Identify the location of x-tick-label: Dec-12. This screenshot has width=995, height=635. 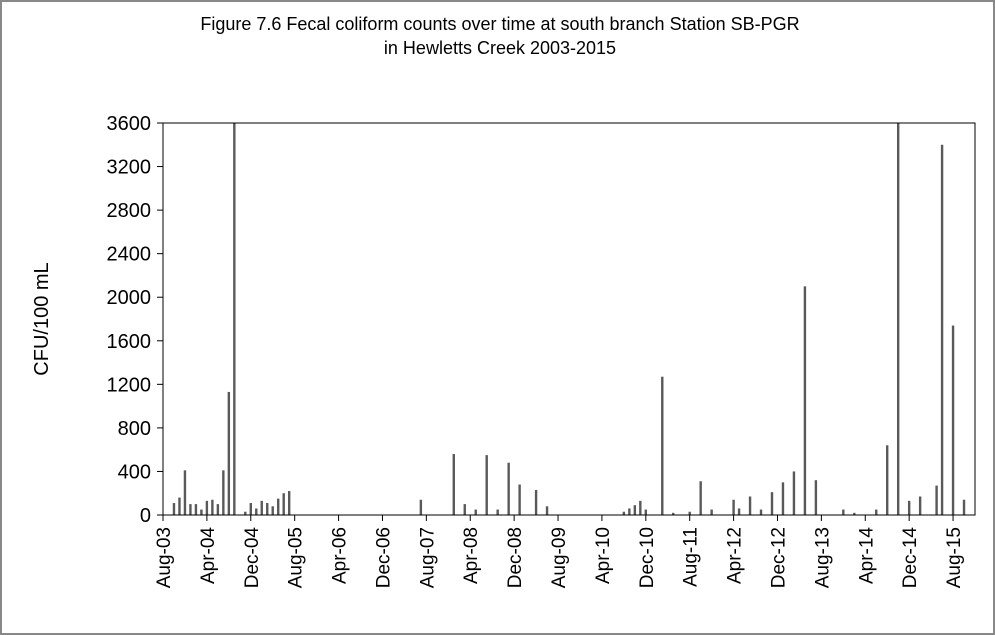
(778, 557).